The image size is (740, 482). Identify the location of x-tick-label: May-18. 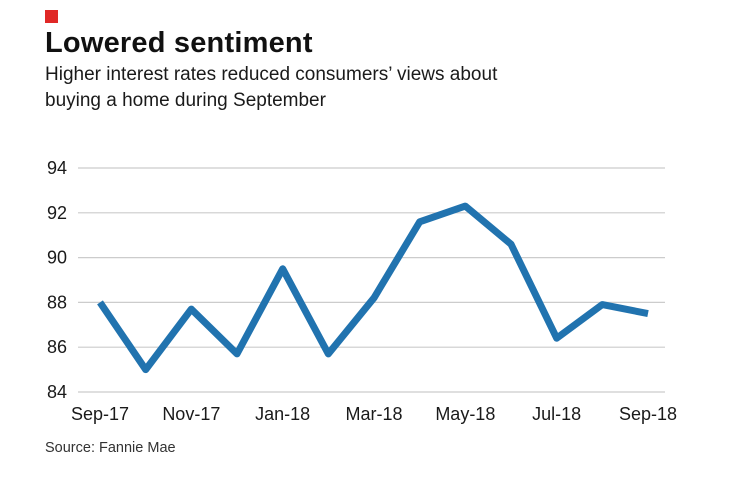
(465, 414).